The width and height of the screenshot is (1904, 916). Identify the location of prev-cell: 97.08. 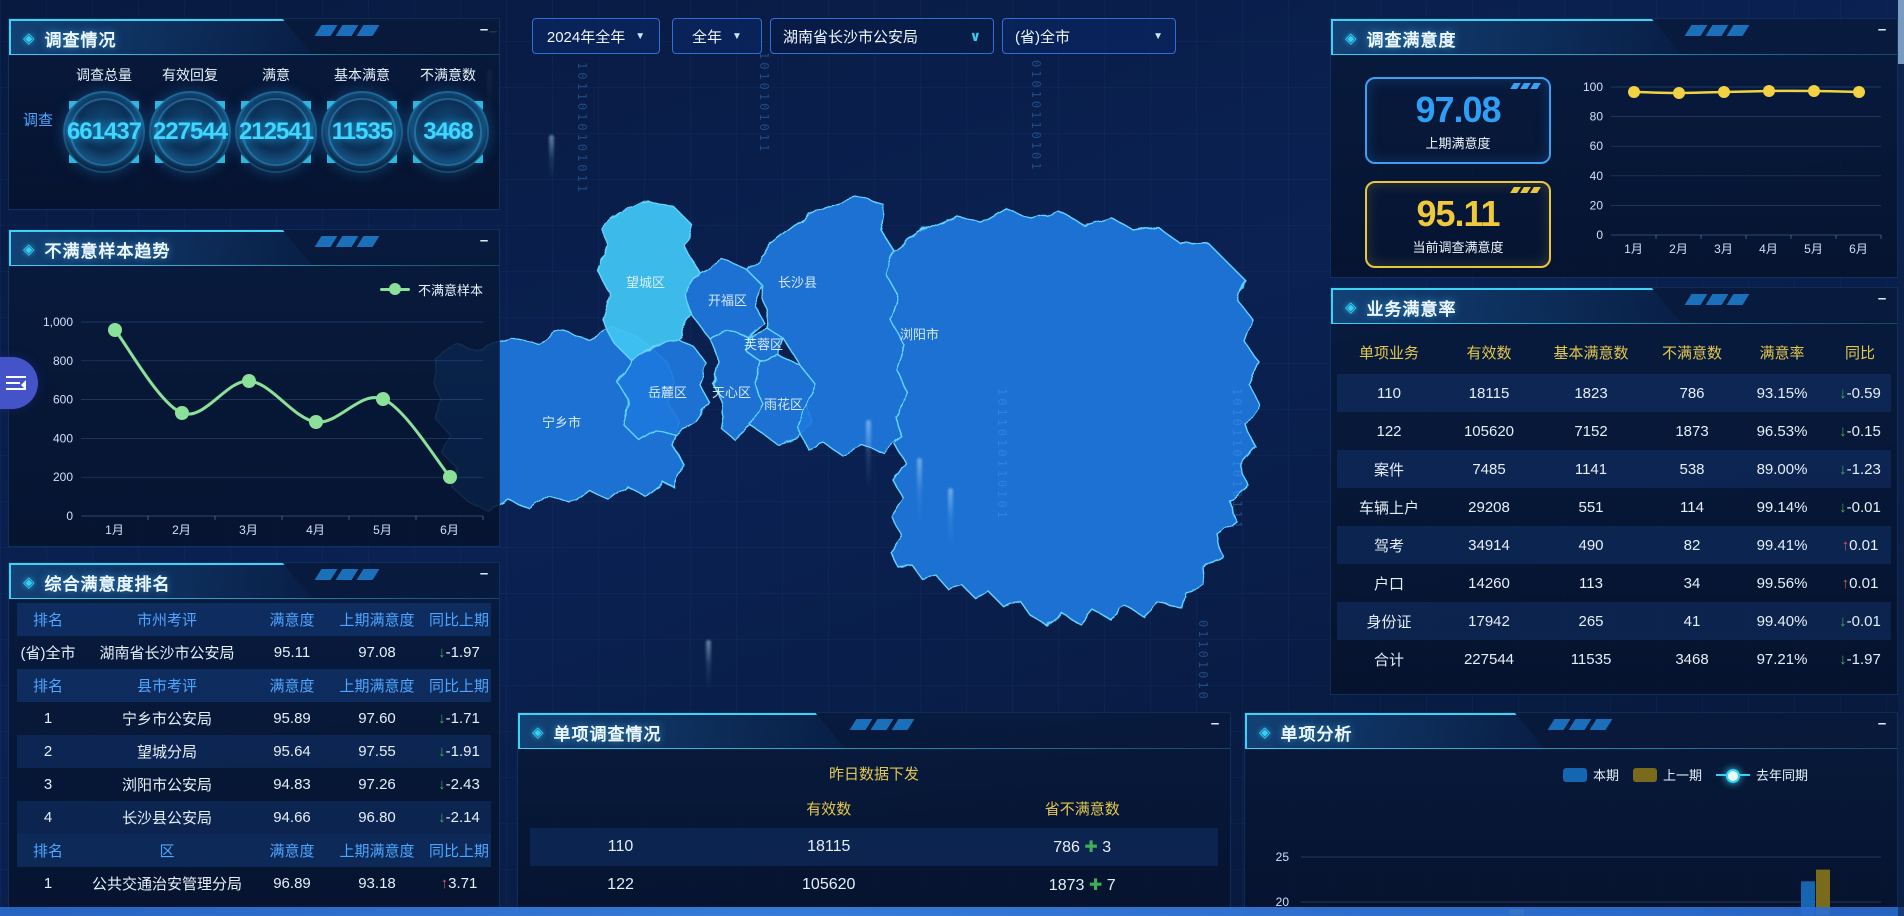
(377, 652).